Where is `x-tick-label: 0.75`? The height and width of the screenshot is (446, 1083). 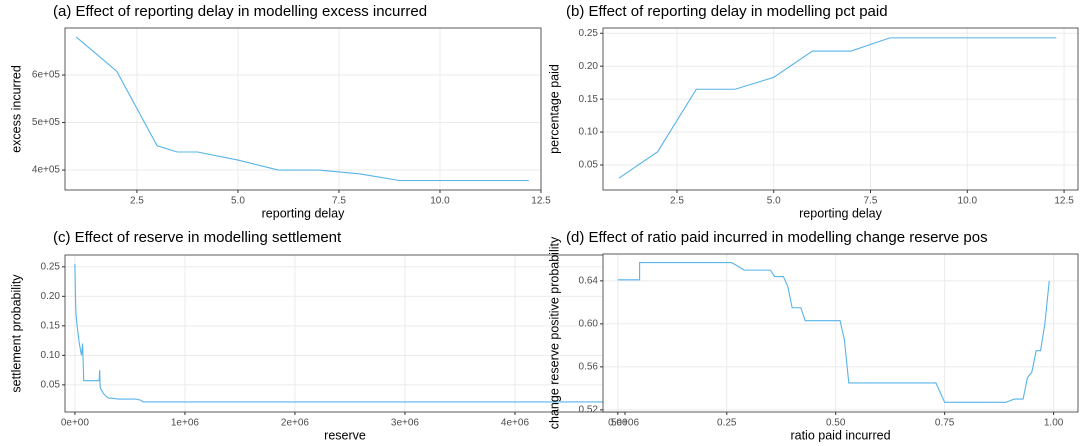 x-tick-label: 0.75 is located at coordinates (945, 423).